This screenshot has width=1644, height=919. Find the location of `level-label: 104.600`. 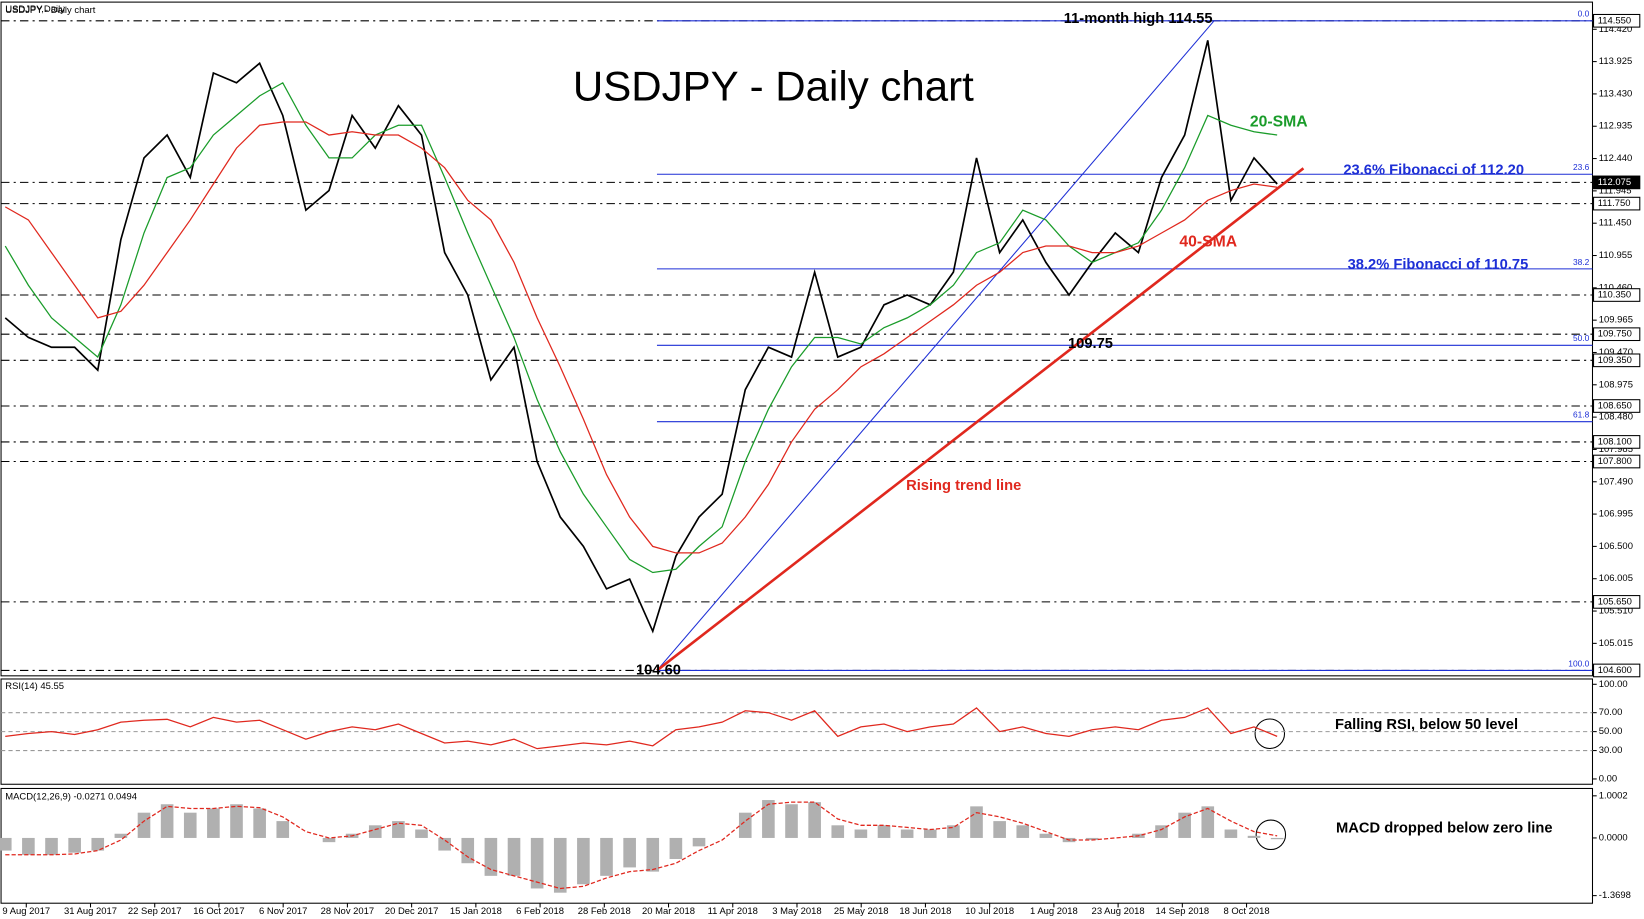

level-label: 104.600 is located at coordinates (1615, 670).